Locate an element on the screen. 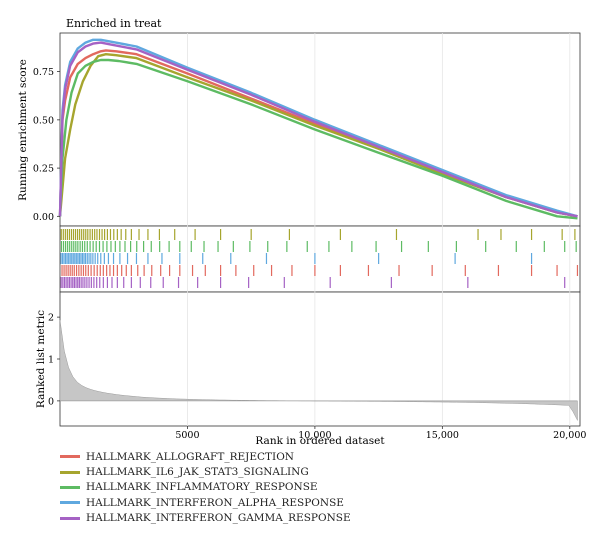  hits-panel is located at coordinates (320, 259).